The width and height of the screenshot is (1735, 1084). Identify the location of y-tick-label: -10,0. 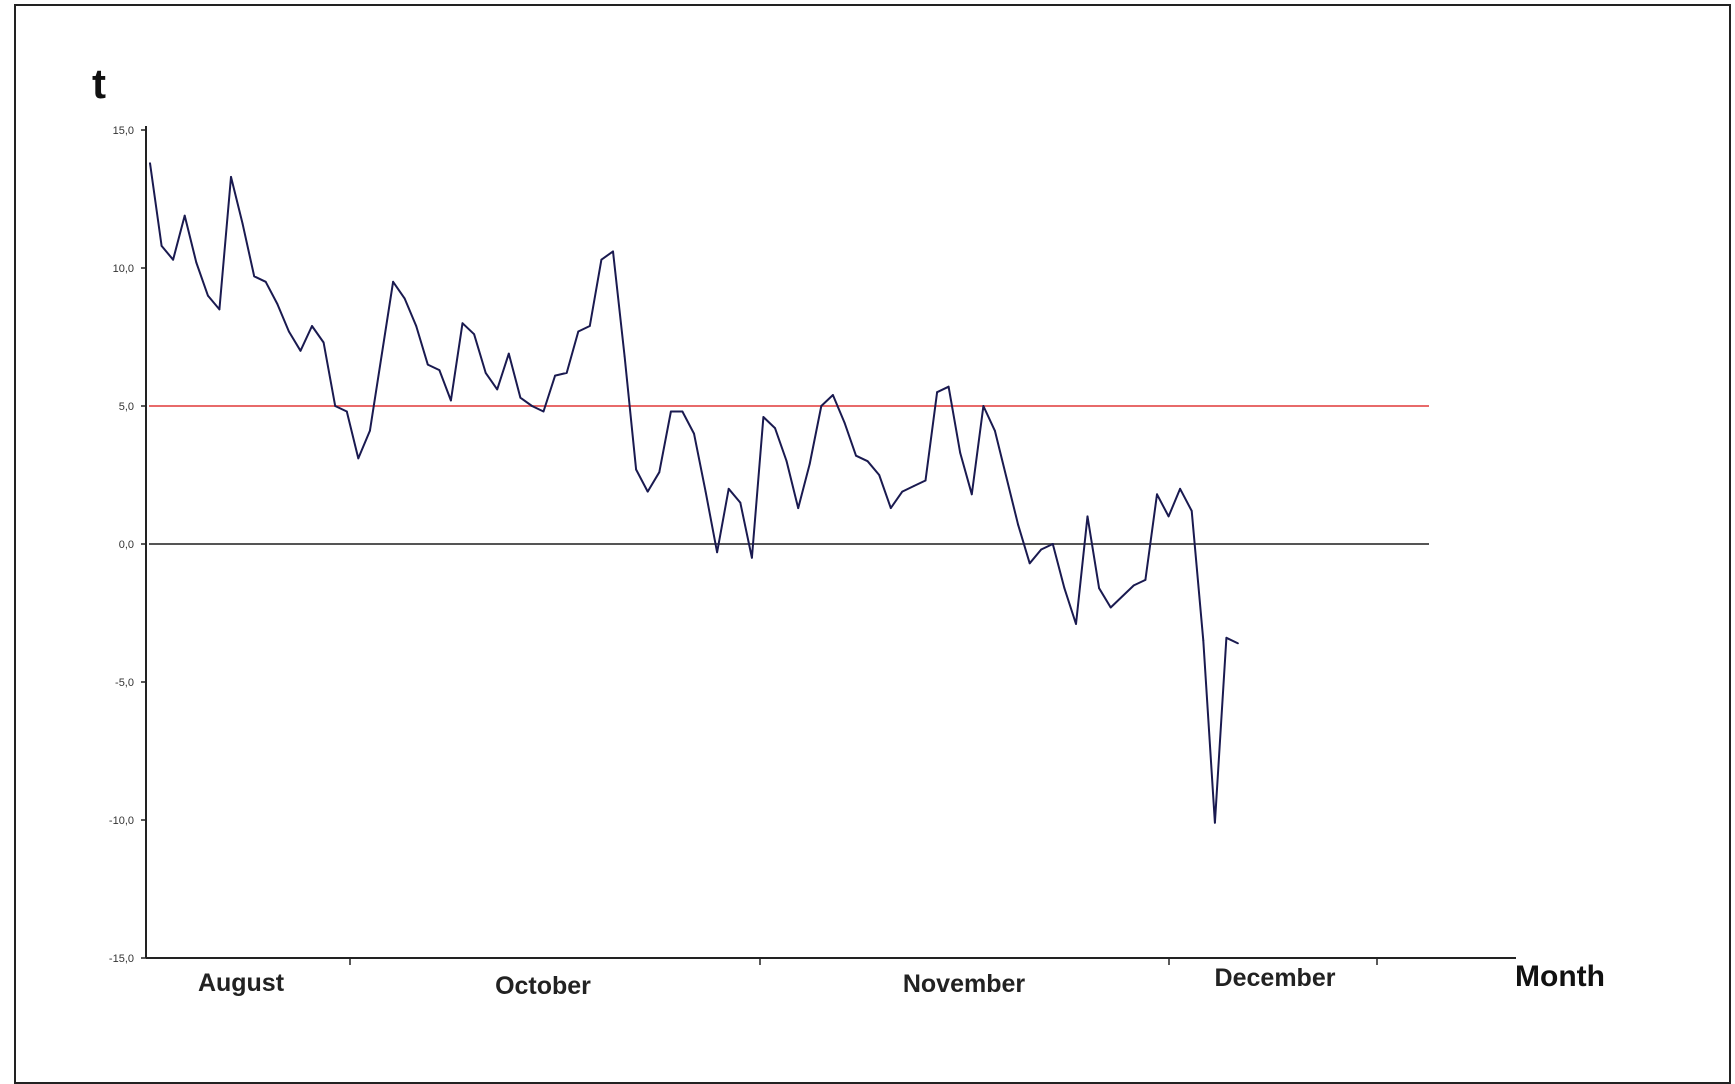
(121, 821).